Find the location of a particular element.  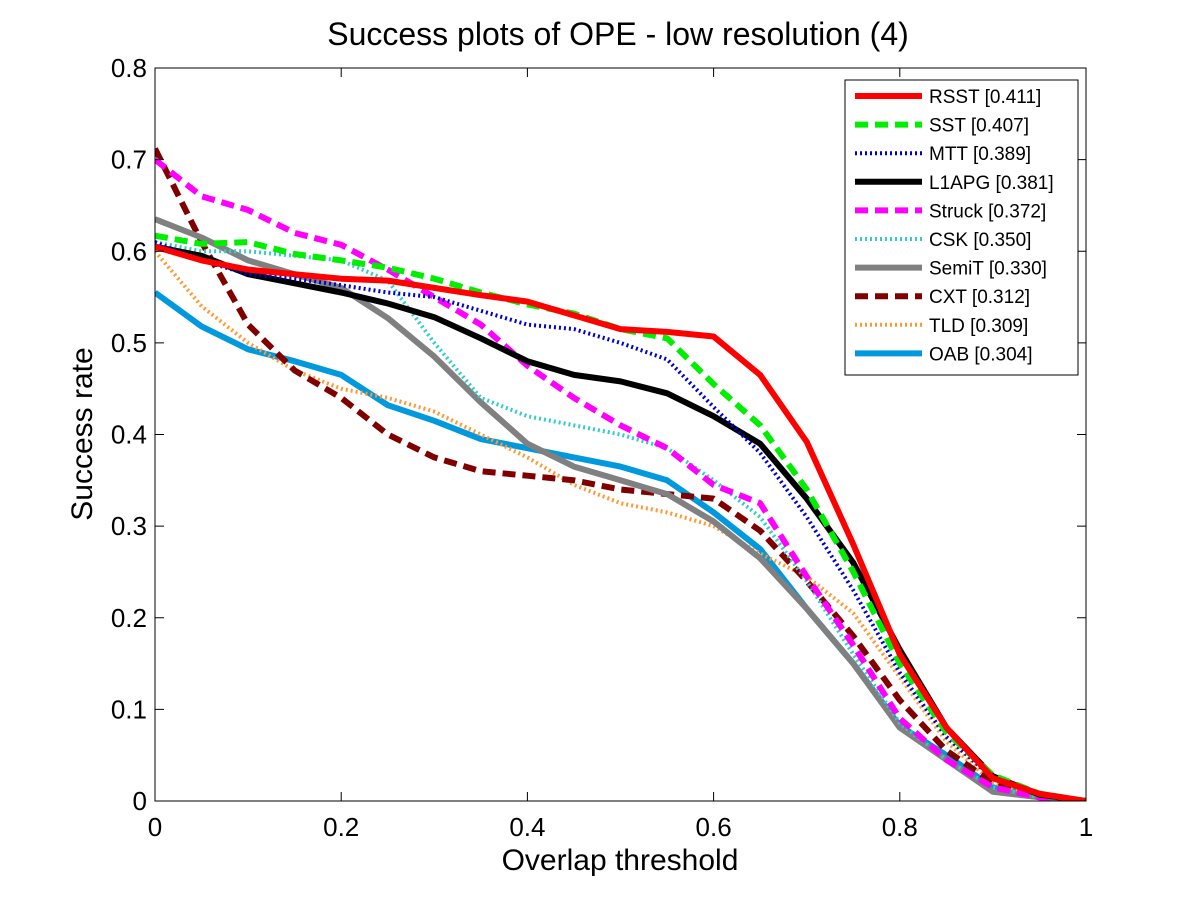

legend-label: CXT [0.312] is located at coordinates (979, 297).